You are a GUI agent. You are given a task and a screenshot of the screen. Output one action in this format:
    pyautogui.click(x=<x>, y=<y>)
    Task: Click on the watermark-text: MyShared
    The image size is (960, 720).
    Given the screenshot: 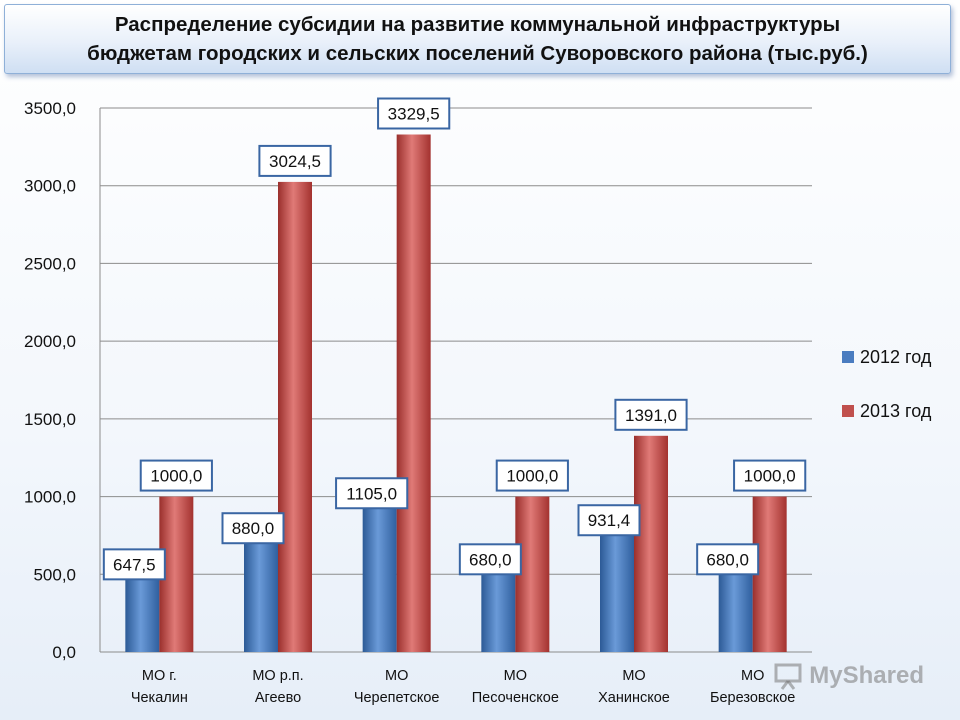 What is the action you would take?
    pyautogui.click(x=866, y=675)
    